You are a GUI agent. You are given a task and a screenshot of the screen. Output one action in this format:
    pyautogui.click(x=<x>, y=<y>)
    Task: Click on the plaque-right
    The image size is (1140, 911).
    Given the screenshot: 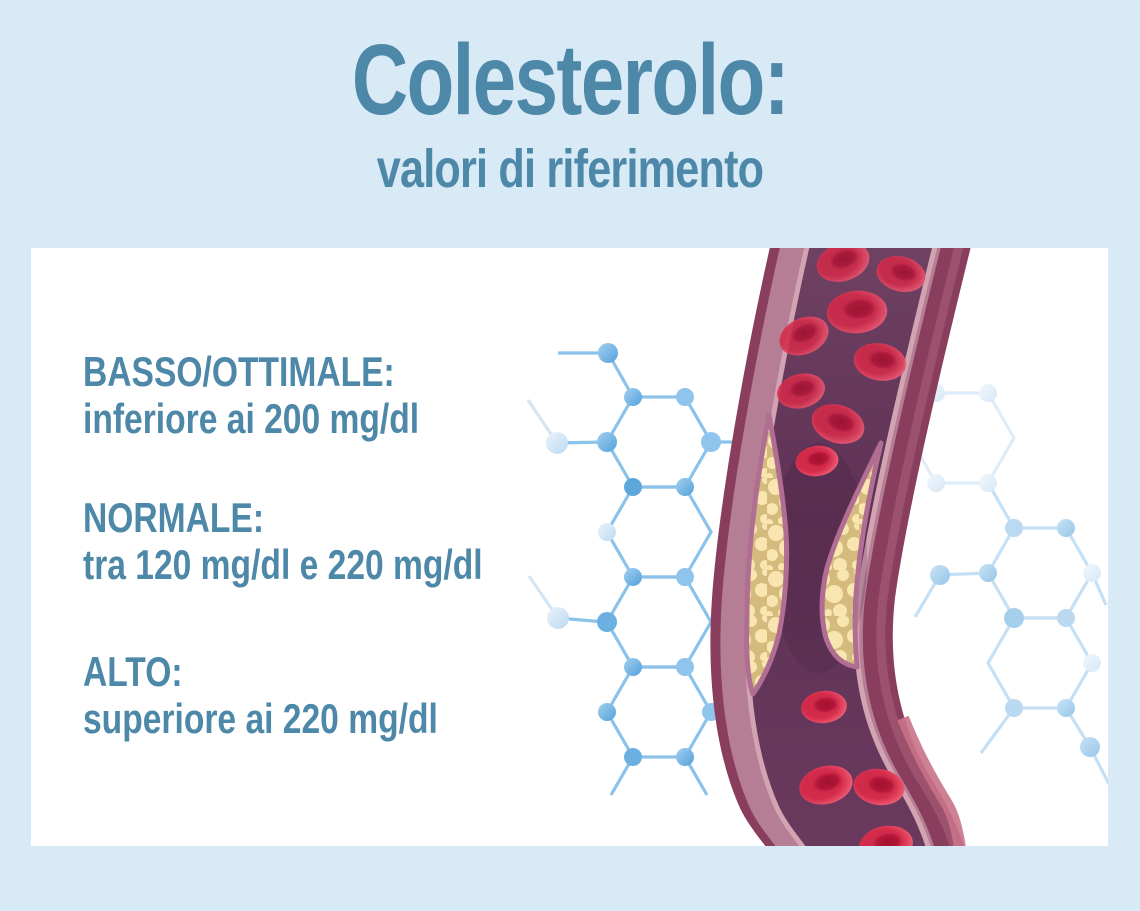 What is the action you would take?
    pyautogui.click(x=851, y=555)
    